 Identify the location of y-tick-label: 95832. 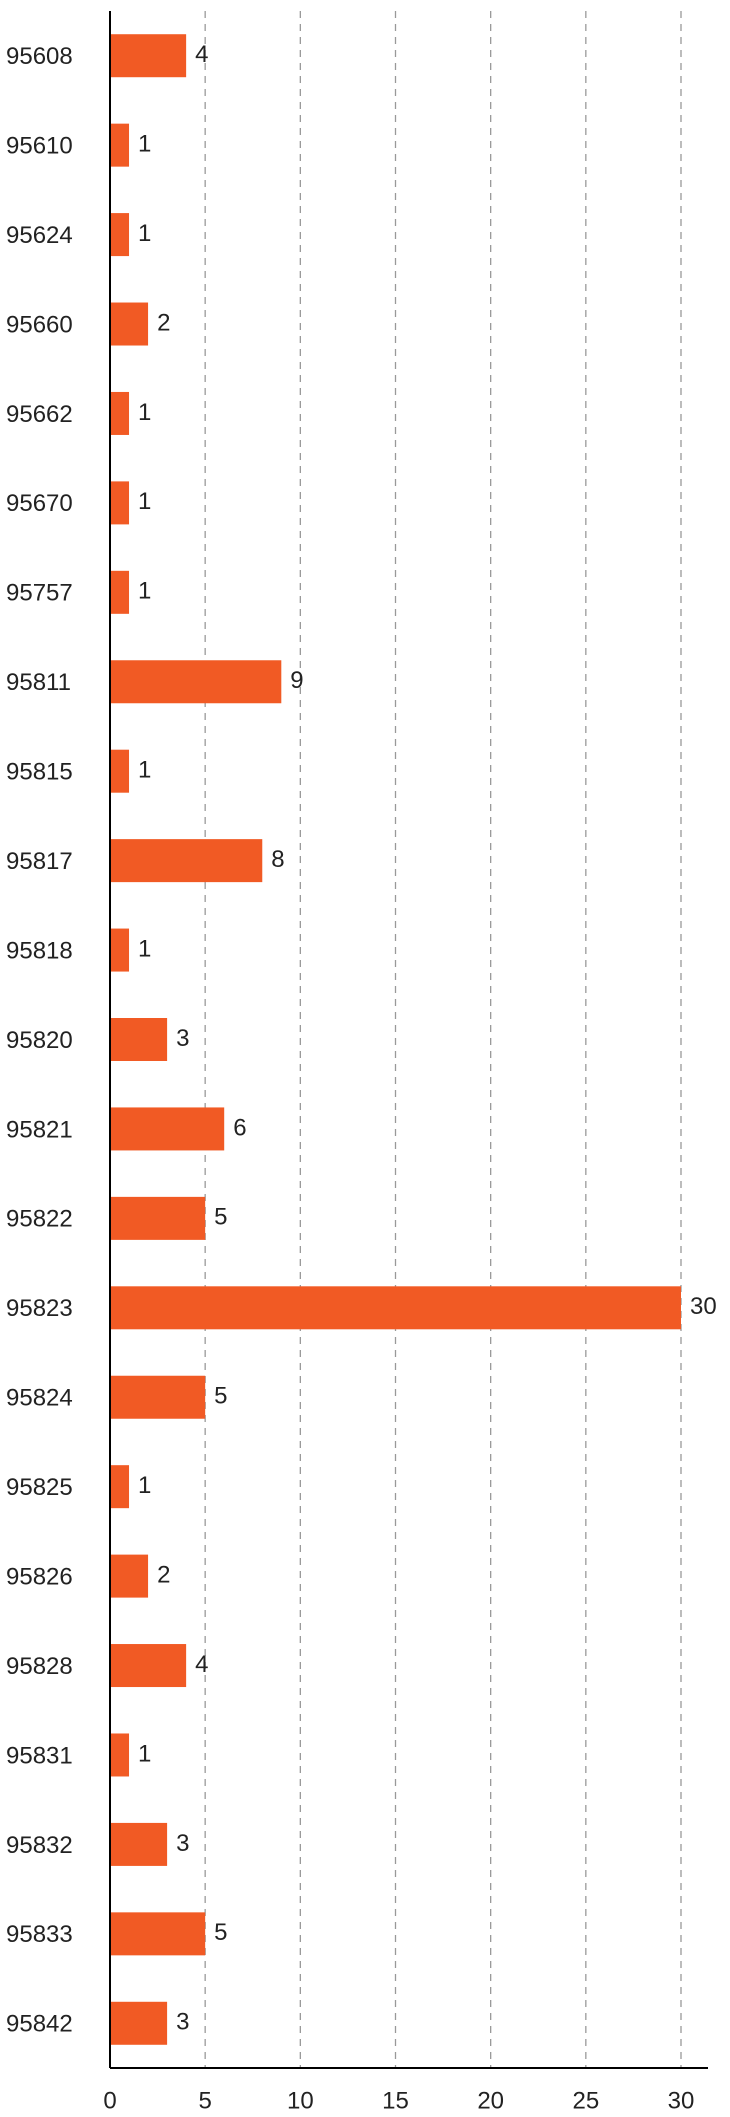
(39, 1845).